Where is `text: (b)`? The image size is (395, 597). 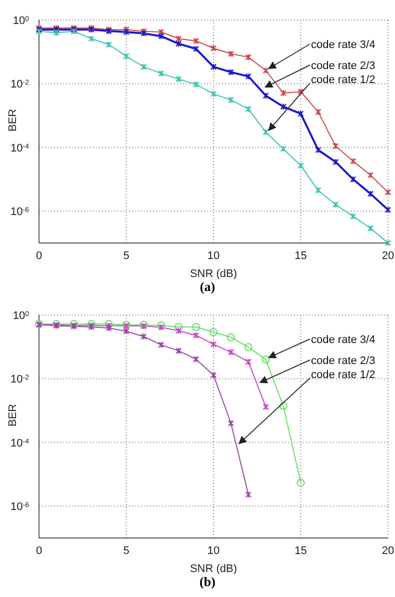
text: (b) is located at coordinates (207, 582).